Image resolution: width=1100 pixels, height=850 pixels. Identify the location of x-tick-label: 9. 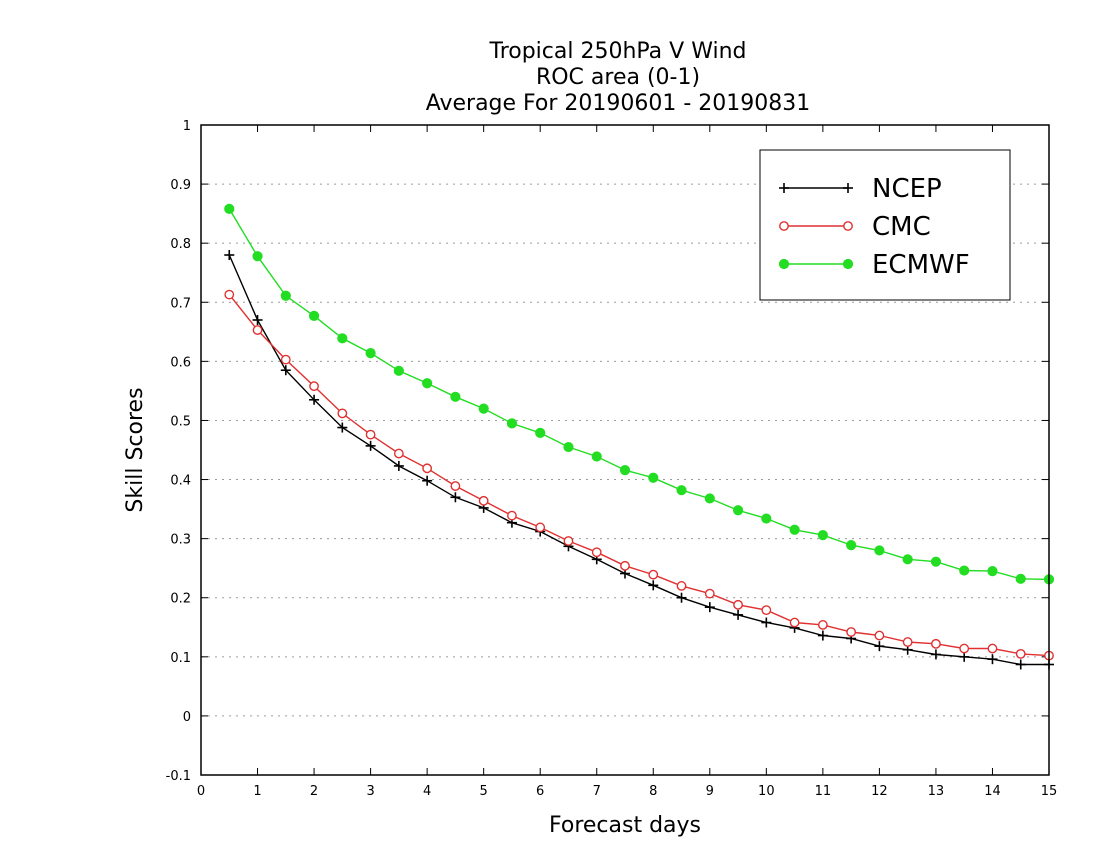
(710, 791).